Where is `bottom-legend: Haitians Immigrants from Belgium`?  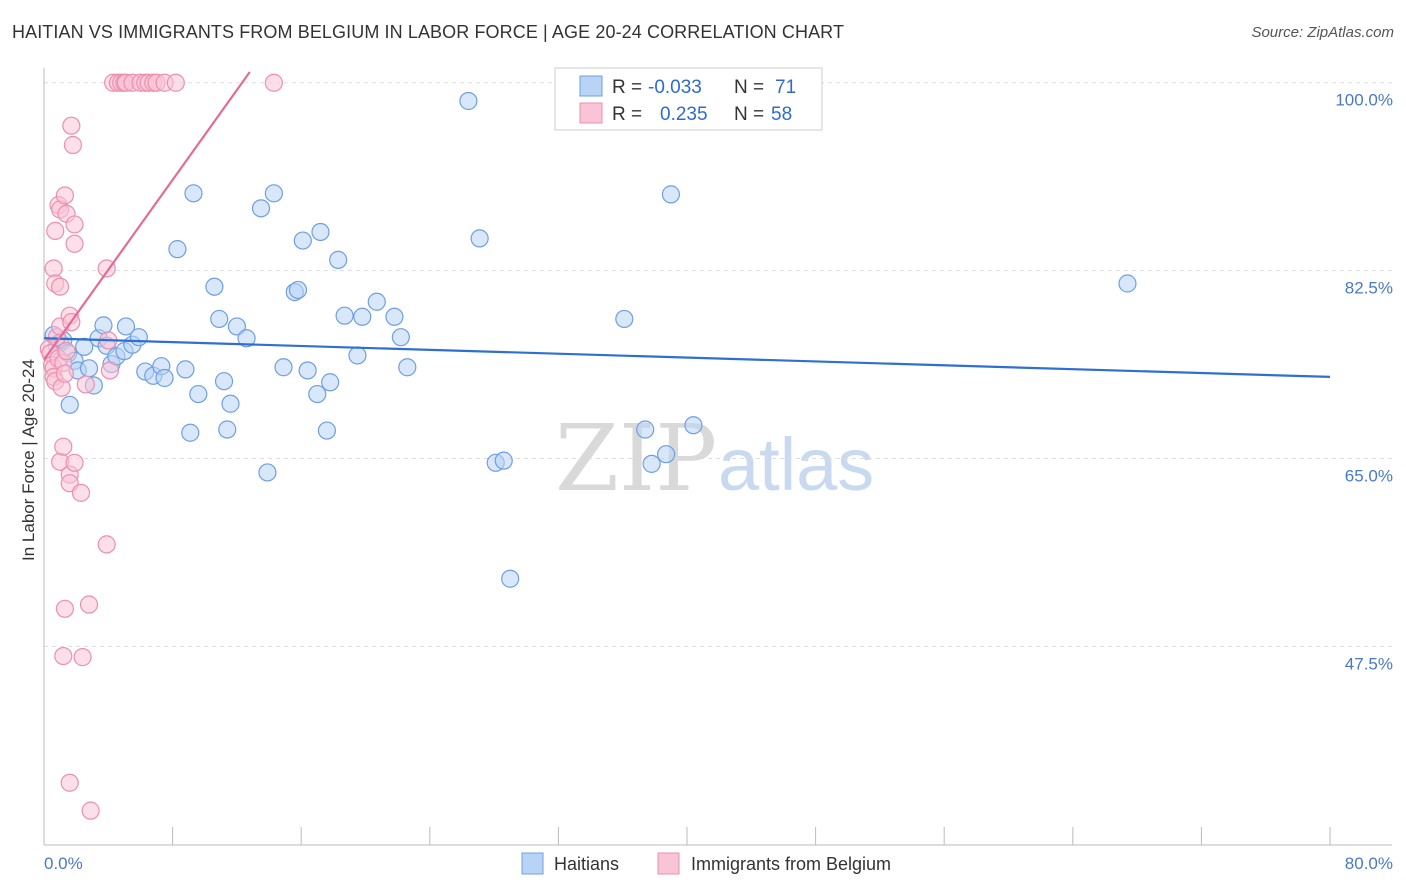
bottom-legend: Haitians Immigrants from Belgium is located at coordinates (706, 863).